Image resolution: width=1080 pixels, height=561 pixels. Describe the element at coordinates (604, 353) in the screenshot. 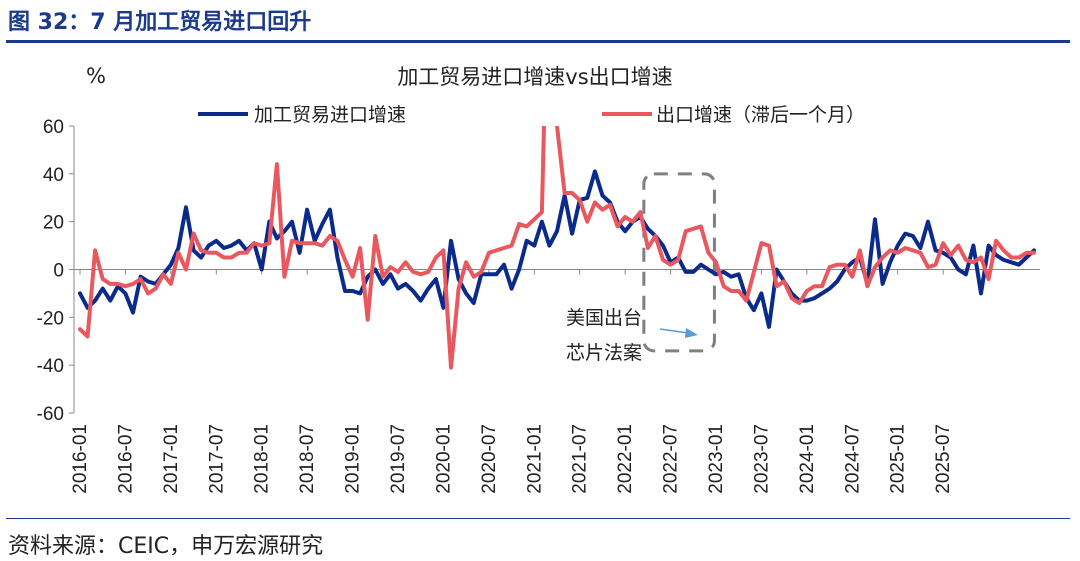

I see `annotation-line-2: 芯片法案` at that location.